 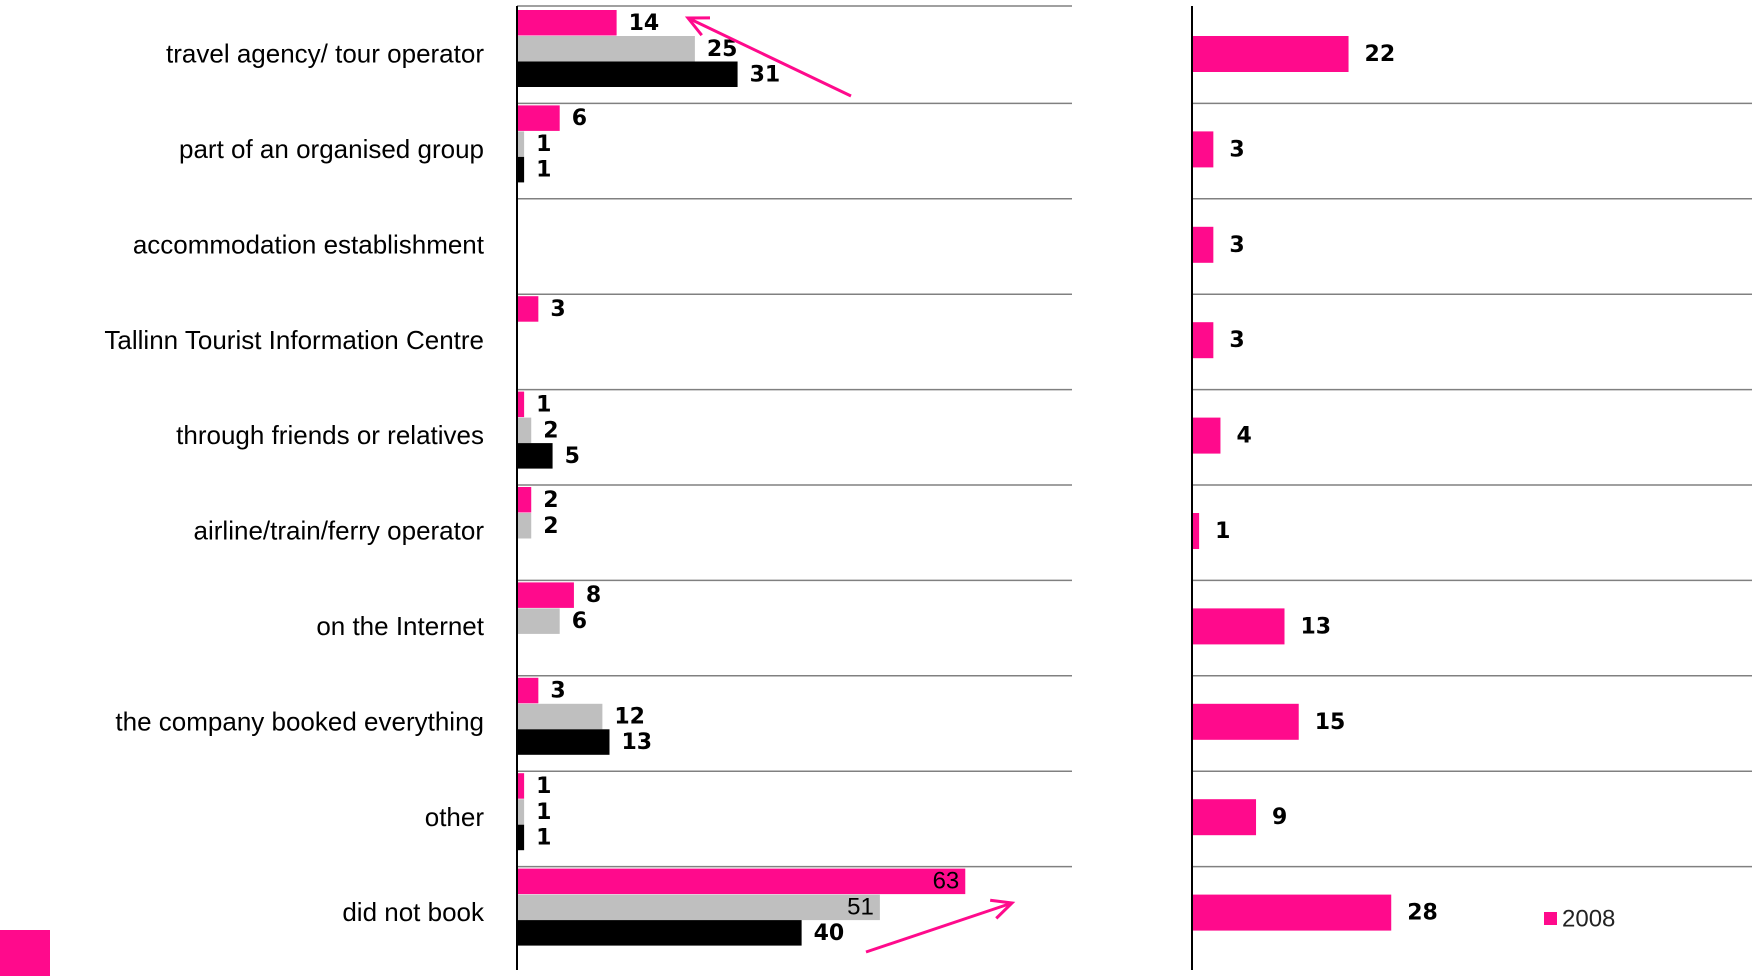 I want to click on data-label: 9, so click(x=1279, y=817).